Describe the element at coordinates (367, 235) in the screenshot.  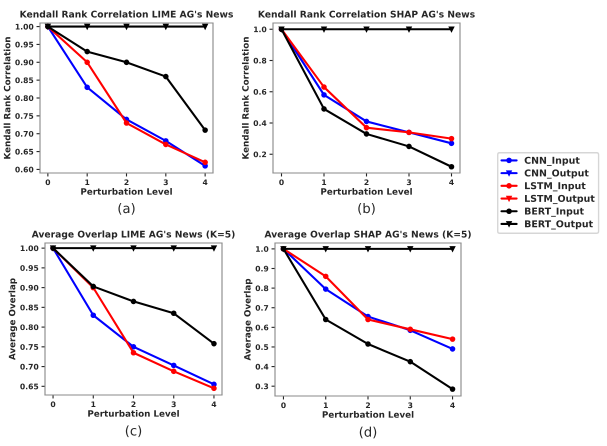
I see `chart-title: Average Overlap SHAP AG's News (K=5)` at that location.